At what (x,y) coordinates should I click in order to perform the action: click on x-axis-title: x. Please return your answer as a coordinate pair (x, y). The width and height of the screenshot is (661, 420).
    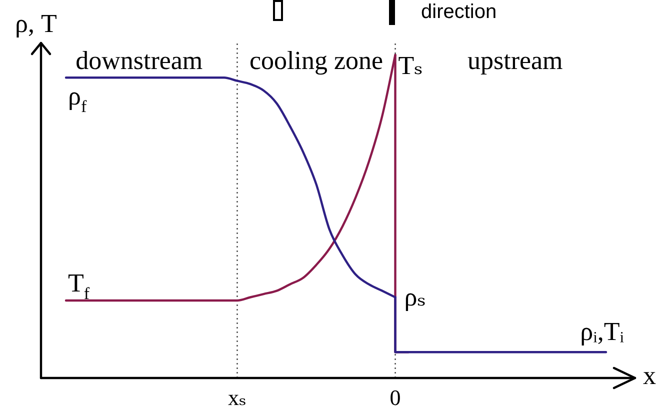
    Looking at the image, I should click on (649, 375).